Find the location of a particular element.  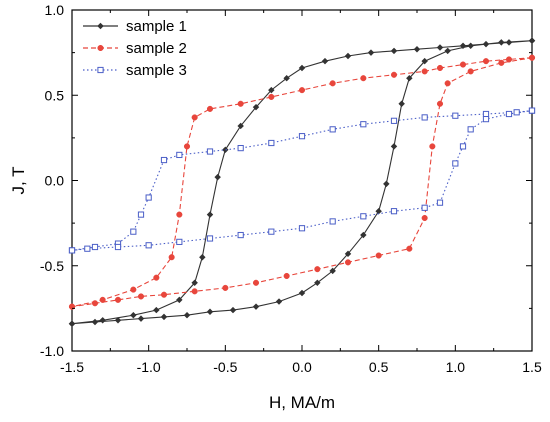

x-axis-label: H, MA/m is located at coordinates (302, 402).